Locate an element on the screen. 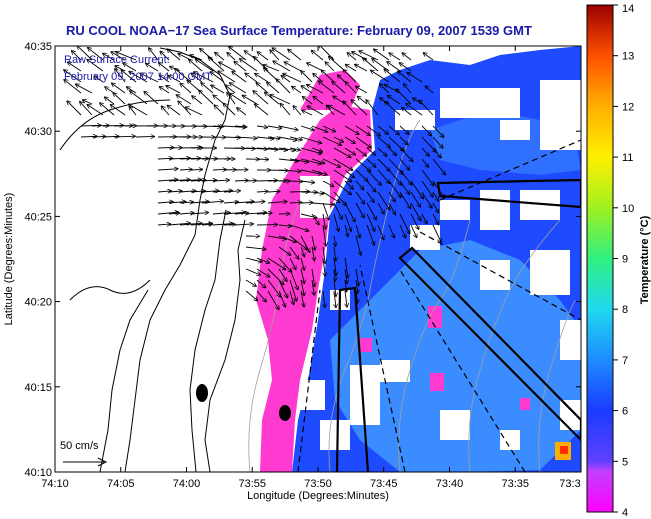 This screenshot has width=651, height=519. colorbar is located at coordinates (600, 258).